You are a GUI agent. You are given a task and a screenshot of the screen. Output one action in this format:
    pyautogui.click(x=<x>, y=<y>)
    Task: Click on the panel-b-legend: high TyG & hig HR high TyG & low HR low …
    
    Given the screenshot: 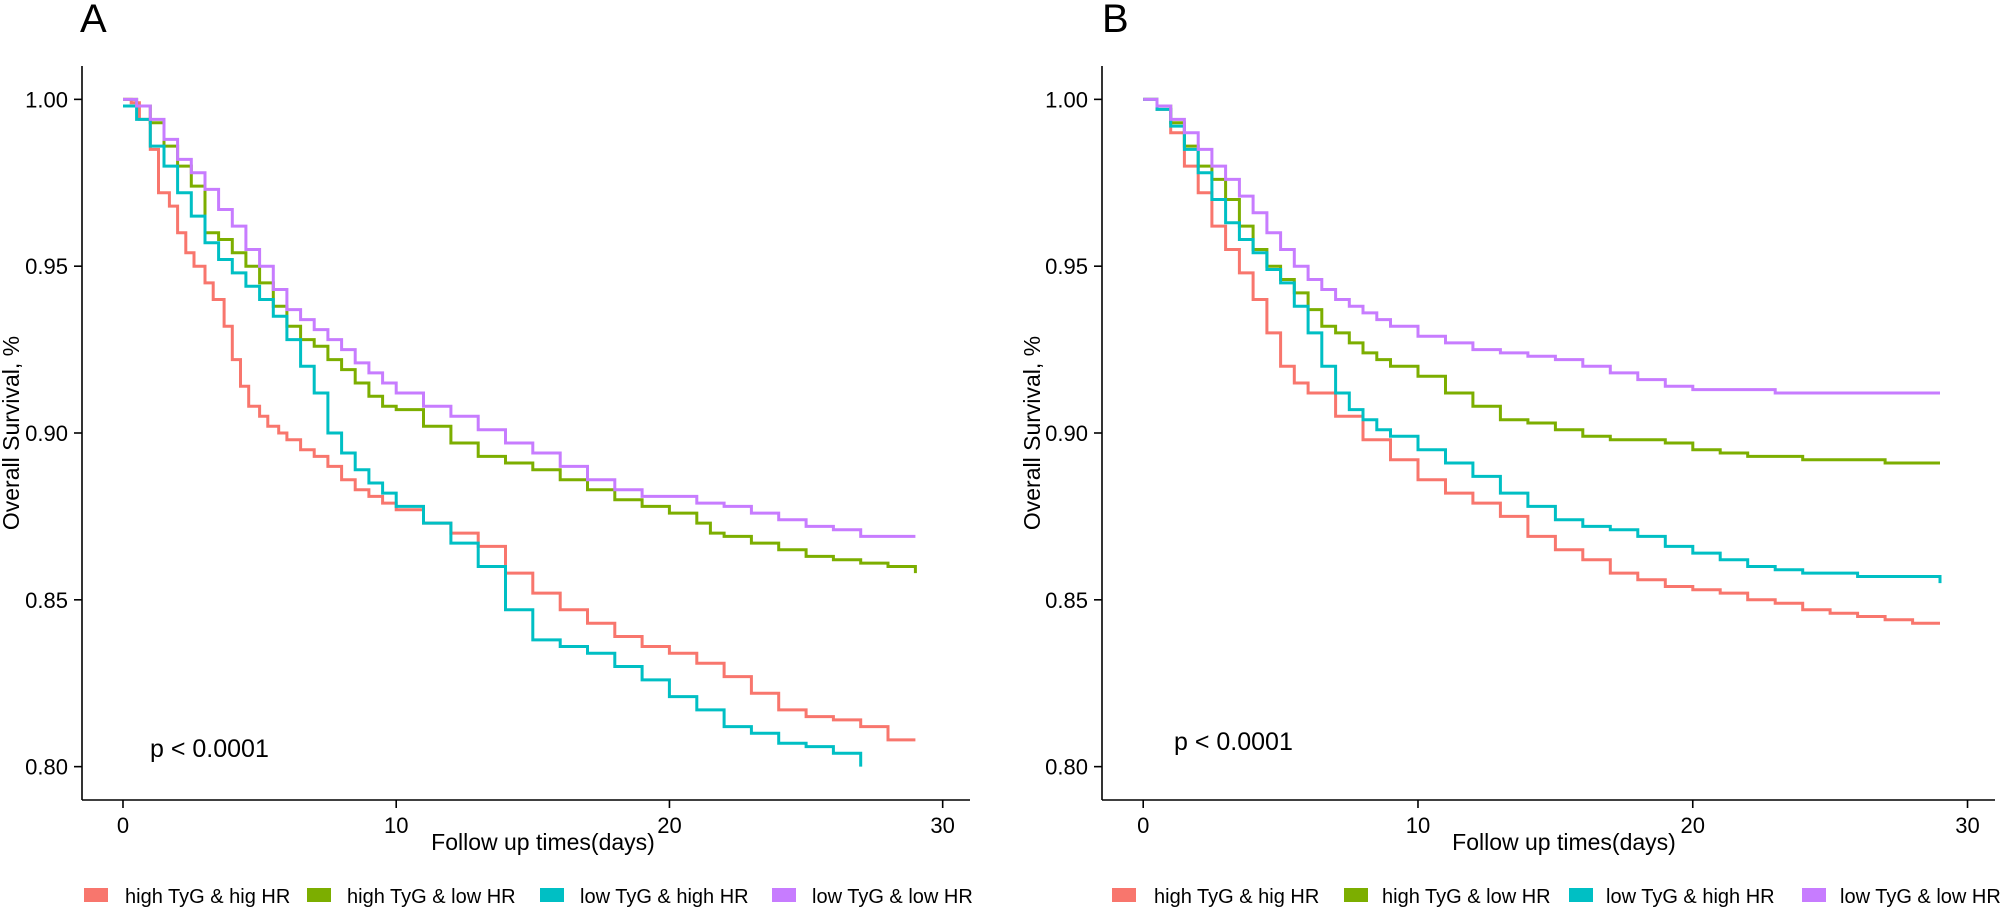 What is the action you would take?
    pyautogui.click(x=1556, y=897)
    